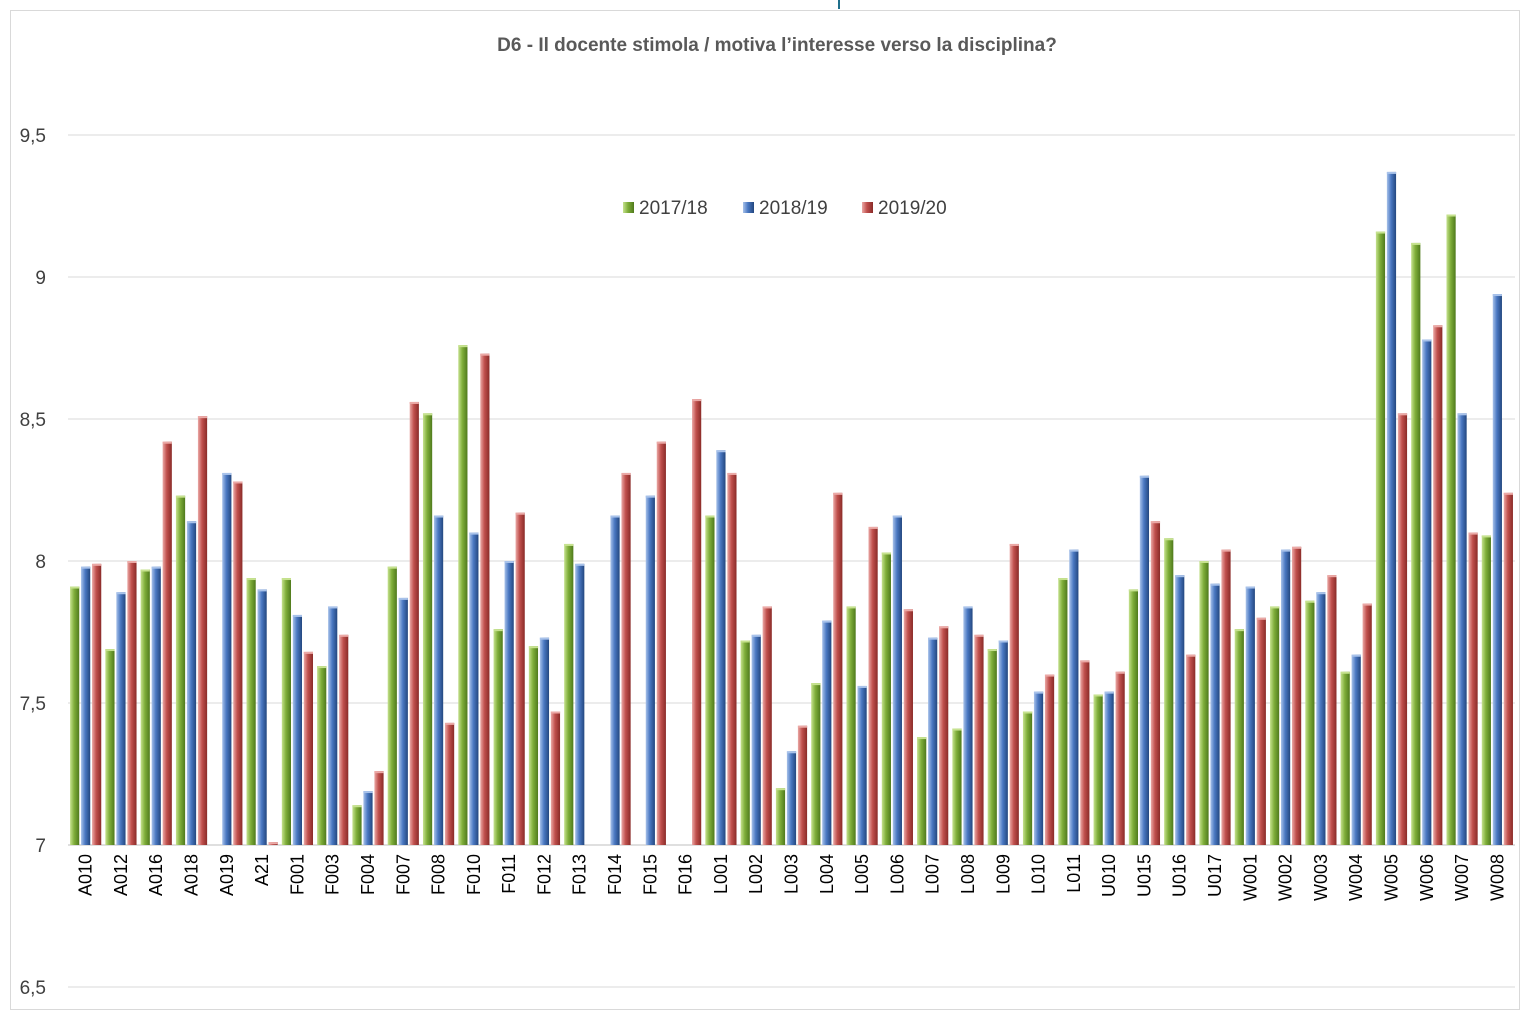 This screenshot has height=1010, width=1522. Describe the element at coordinates (1438, 585) in the screenshot. I see `bar-2019-20-W006` at that location.